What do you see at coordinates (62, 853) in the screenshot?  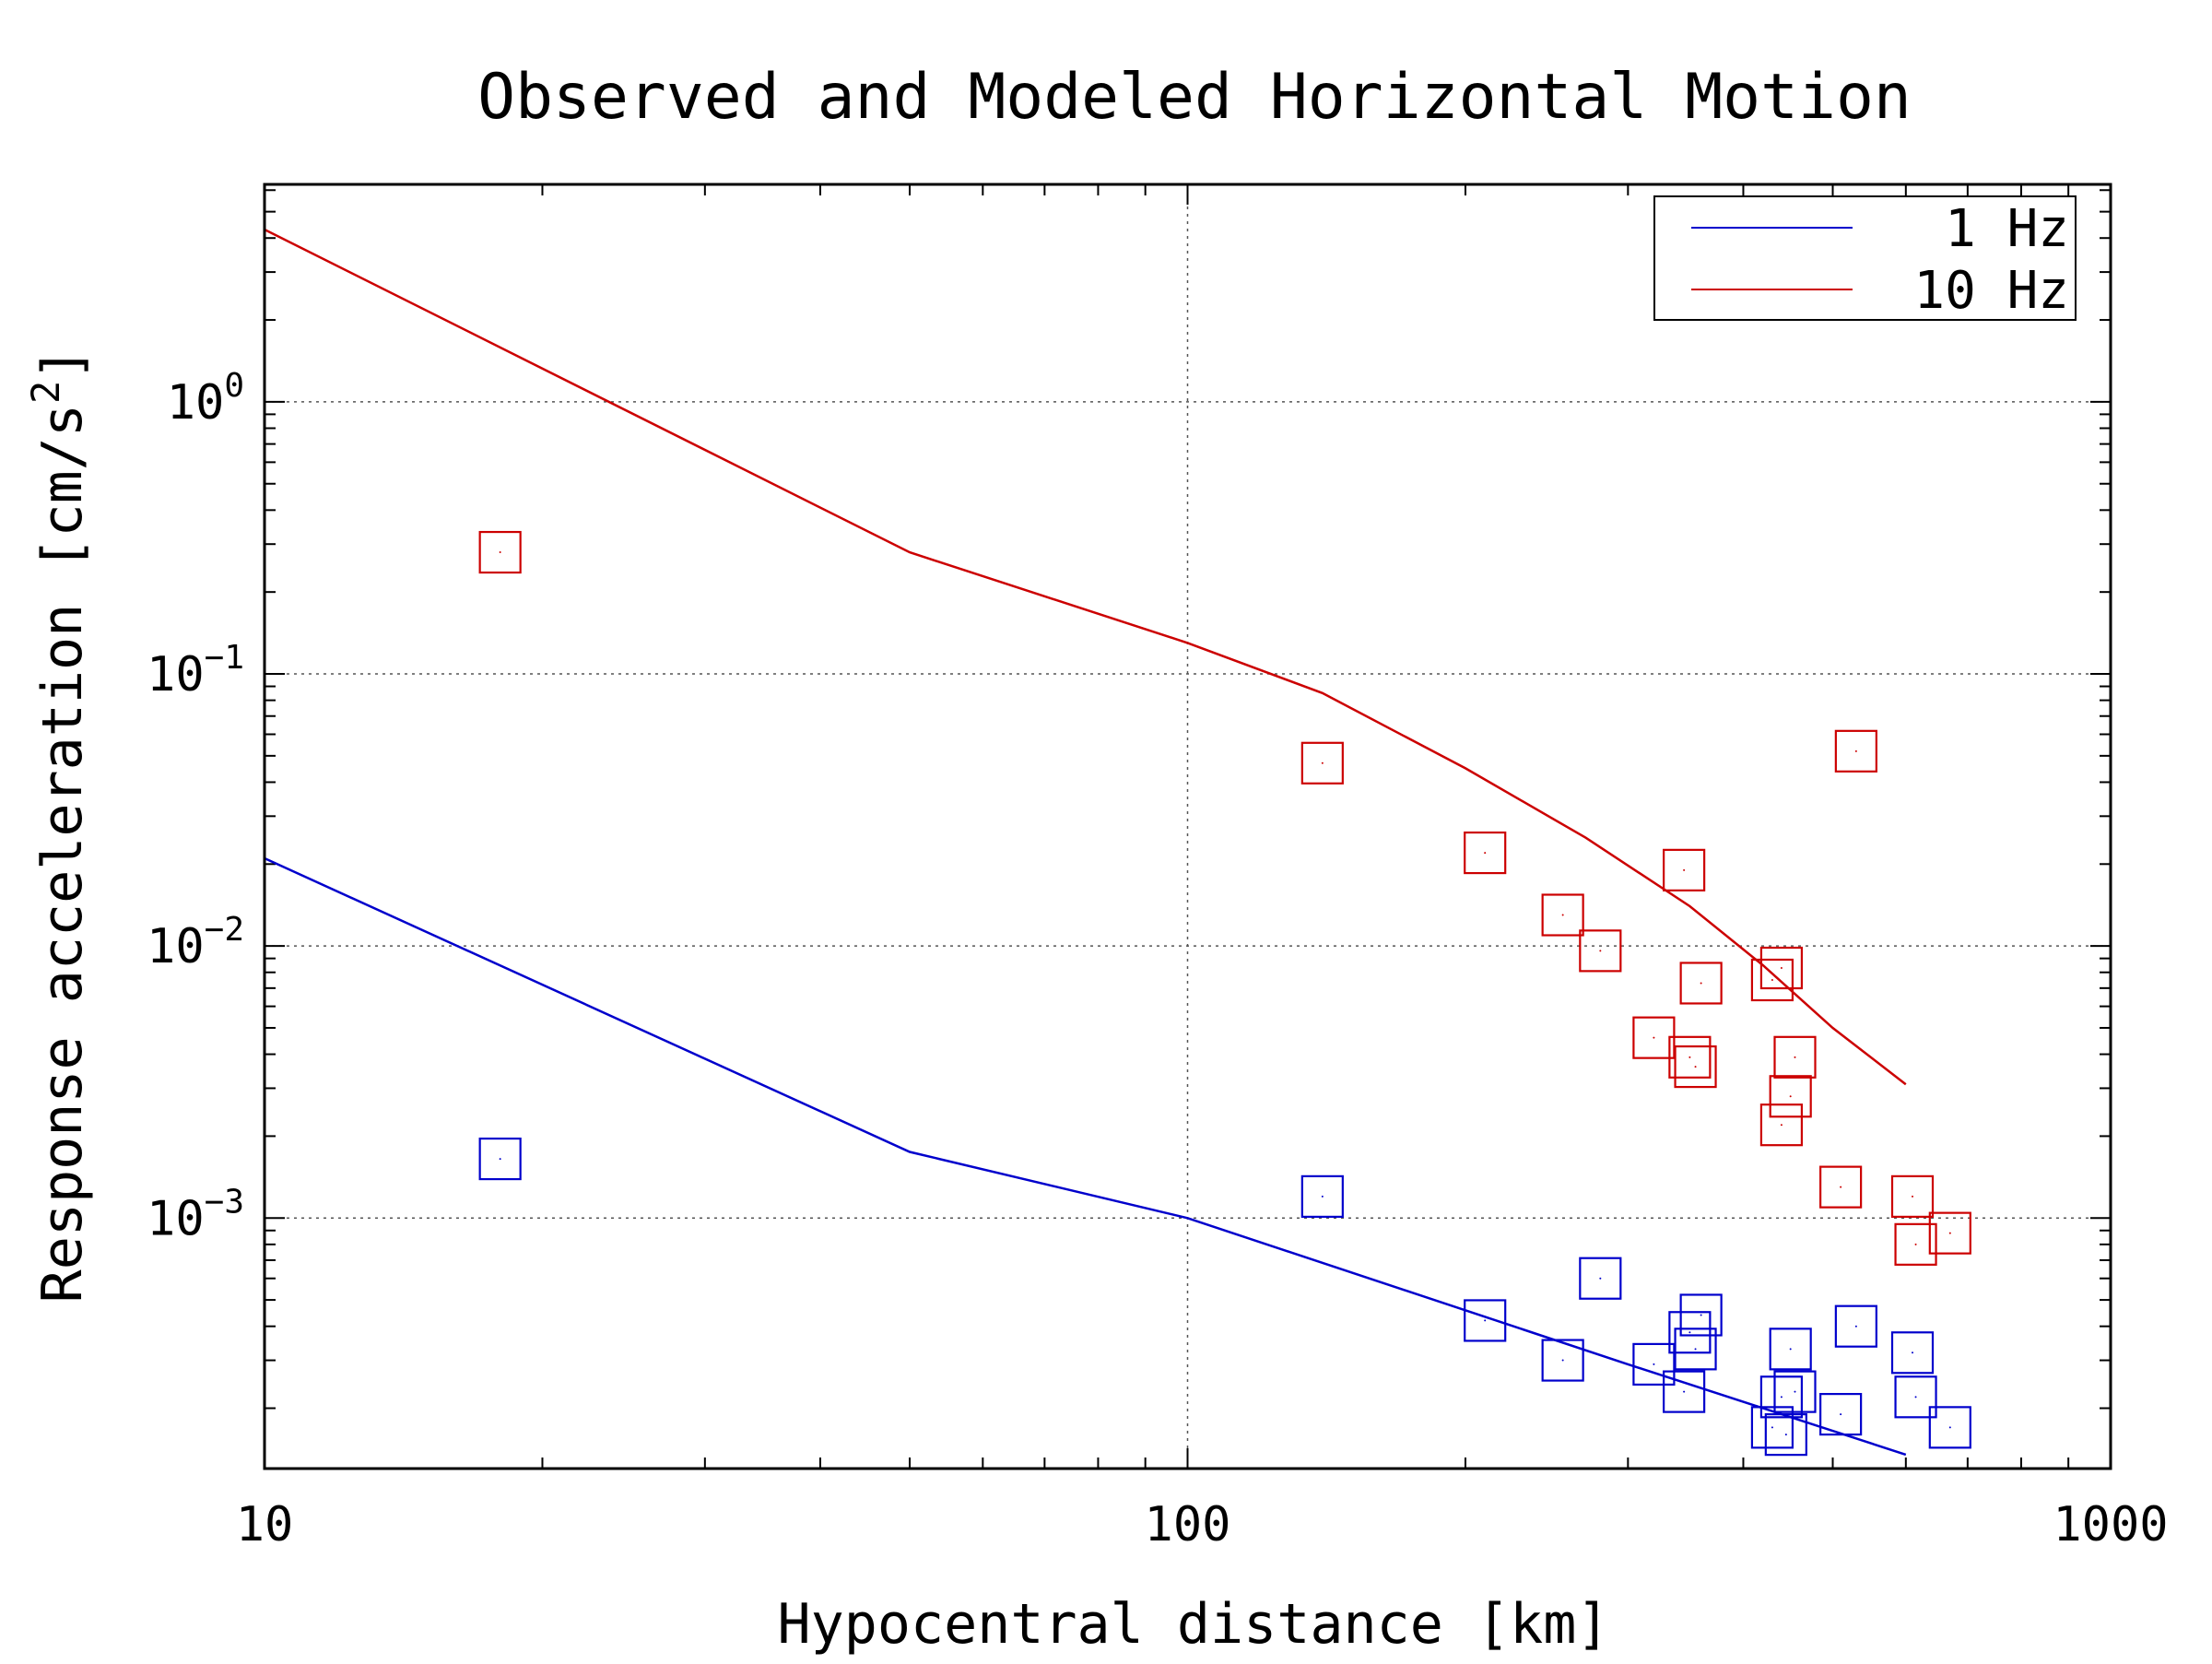 I see `y-axis-label-main: Response acceleration [cm/s` at bounding box center [62, 853].